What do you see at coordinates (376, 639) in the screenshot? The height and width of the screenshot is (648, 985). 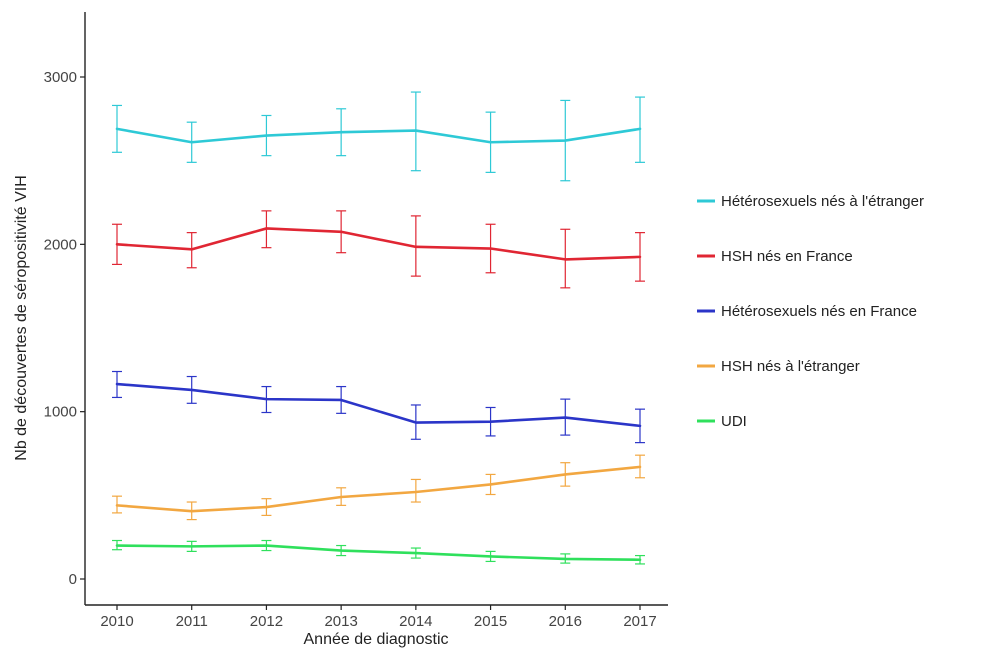 I see `x-axis-title: Année de diagnostic` at bounding box center [376, 639].